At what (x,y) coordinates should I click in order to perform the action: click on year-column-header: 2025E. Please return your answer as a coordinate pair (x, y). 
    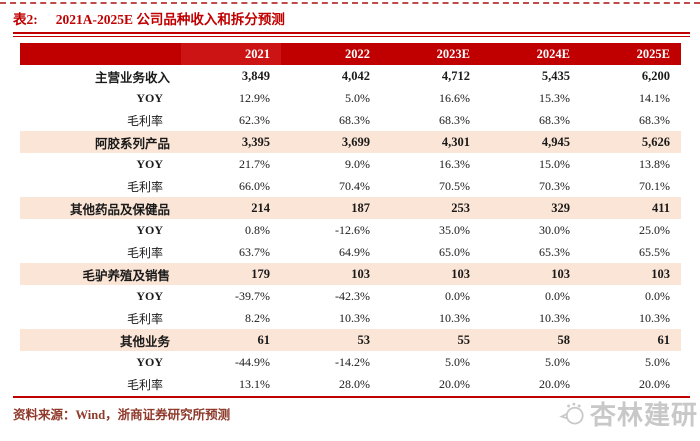
    Looking at the image, I should click on (631, 54).